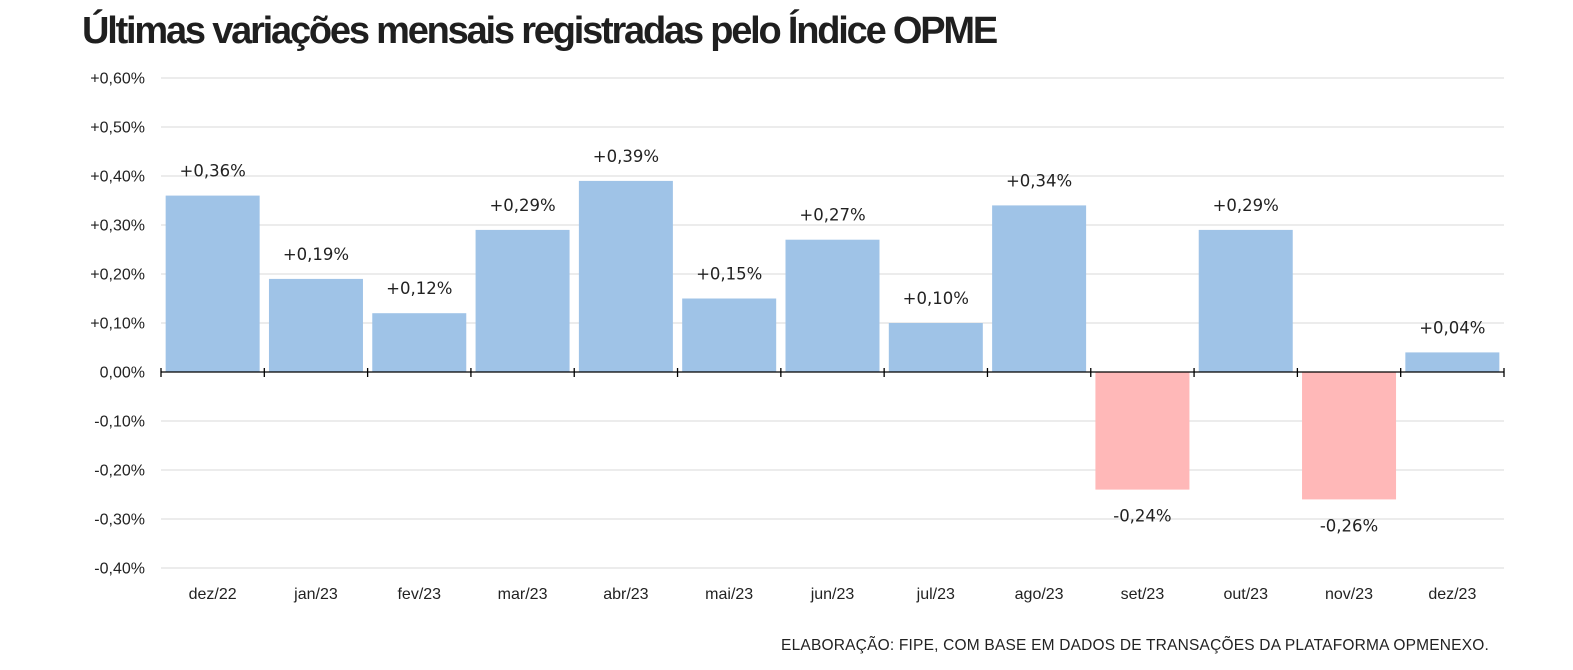 The image size is (1573, 670). What do you see at coordinates (213, 594) in the screenshot?
I see `x-tick-label: dez/22` at bounding box center [213, 594].